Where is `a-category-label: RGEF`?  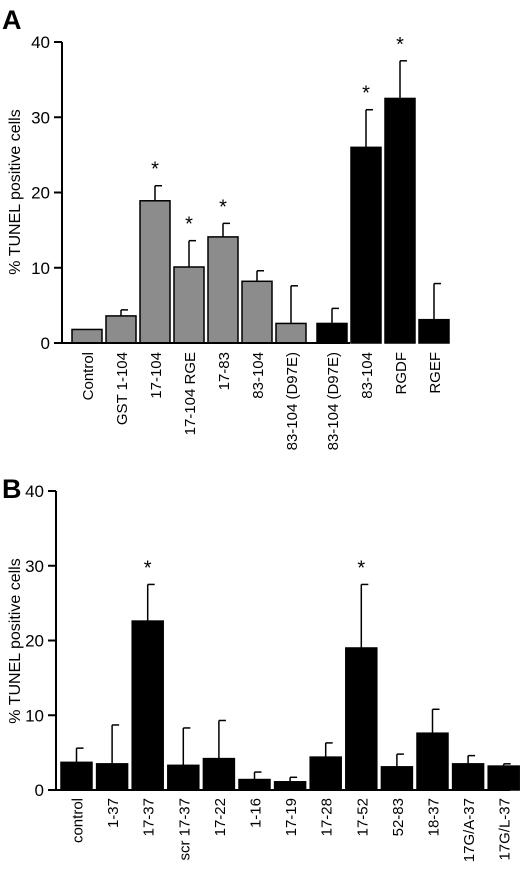
a-category-label: RGEF is located at coordinates (435, 373).